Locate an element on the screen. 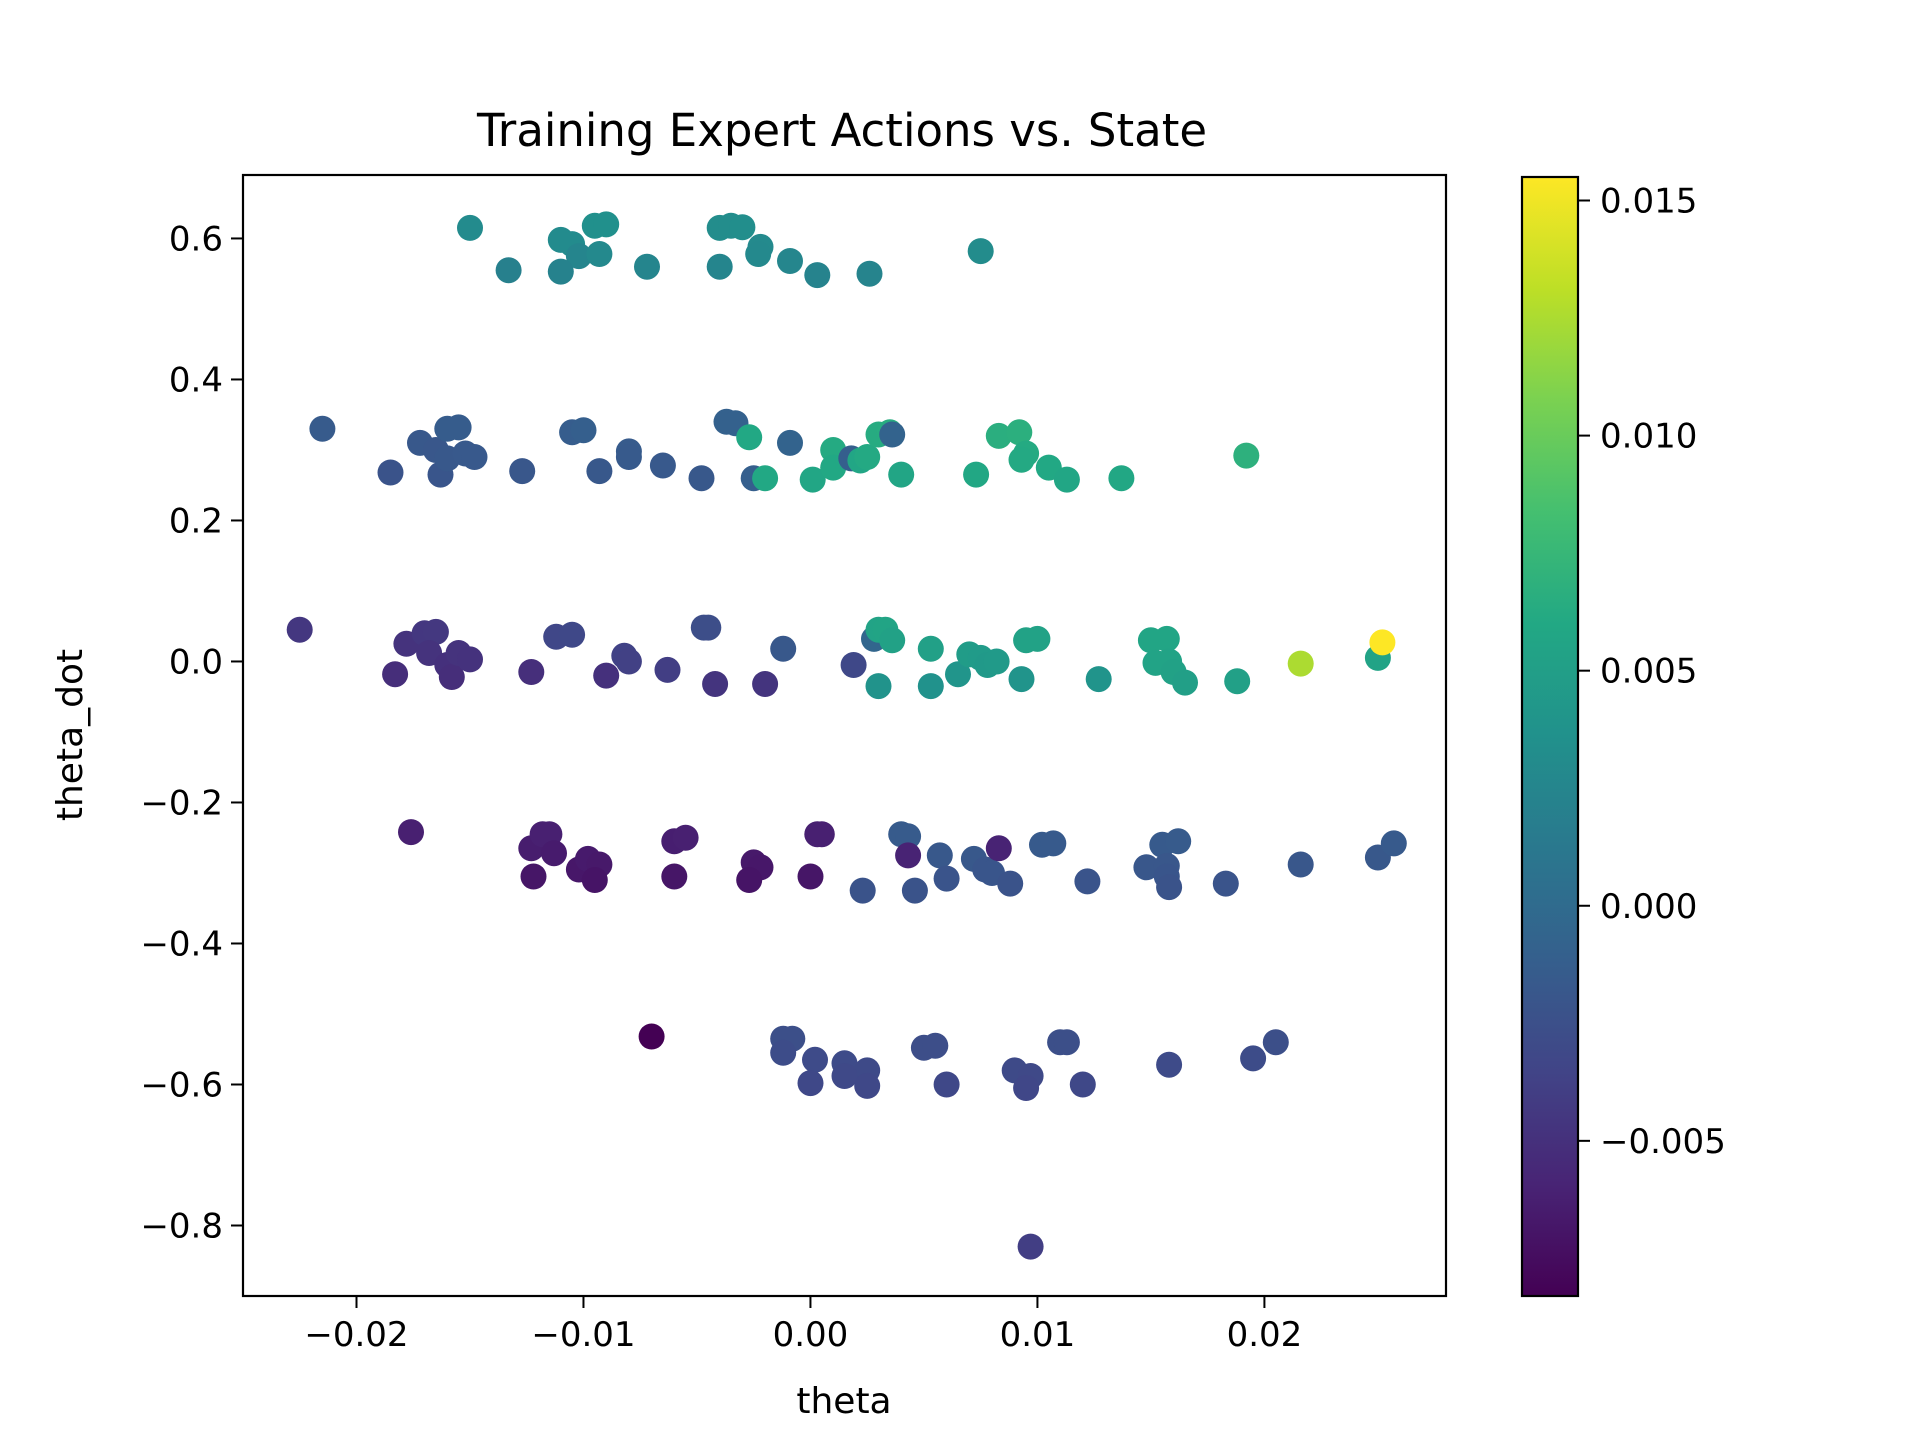  x-tick-label-1: −0.01 is located at coordinates (583, 1335).